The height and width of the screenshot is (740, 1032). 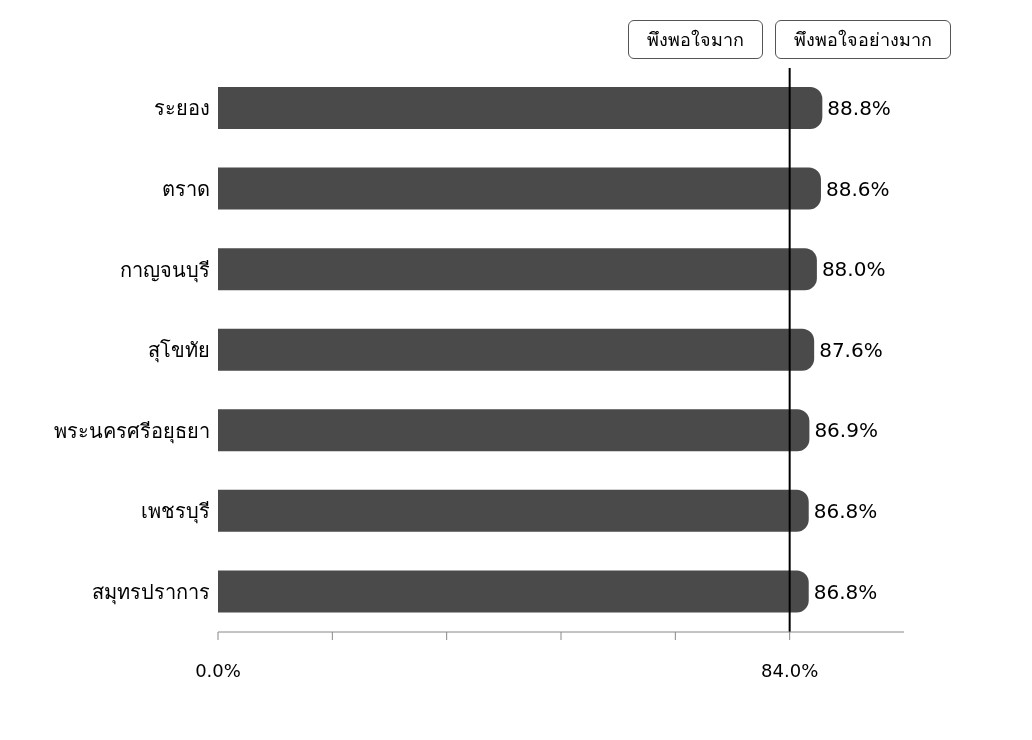 I want to click on y-tick-label: กาญจนบุรี, so click(x=165, y=270).